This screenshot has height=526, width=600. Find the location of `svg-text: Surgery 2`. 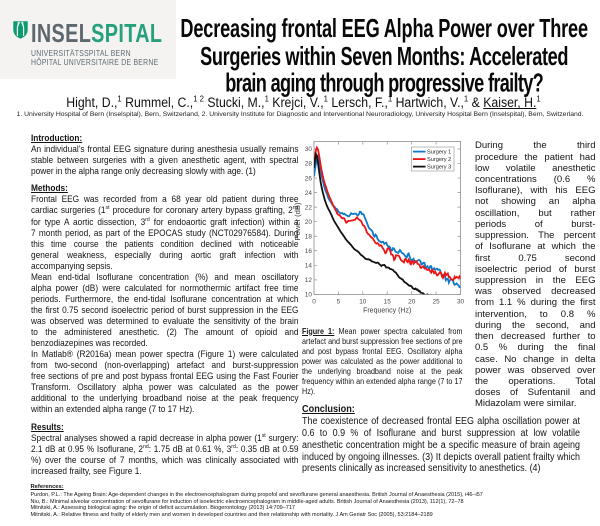

svg-text: Surgery 2 is located at coordinates (439, 160).